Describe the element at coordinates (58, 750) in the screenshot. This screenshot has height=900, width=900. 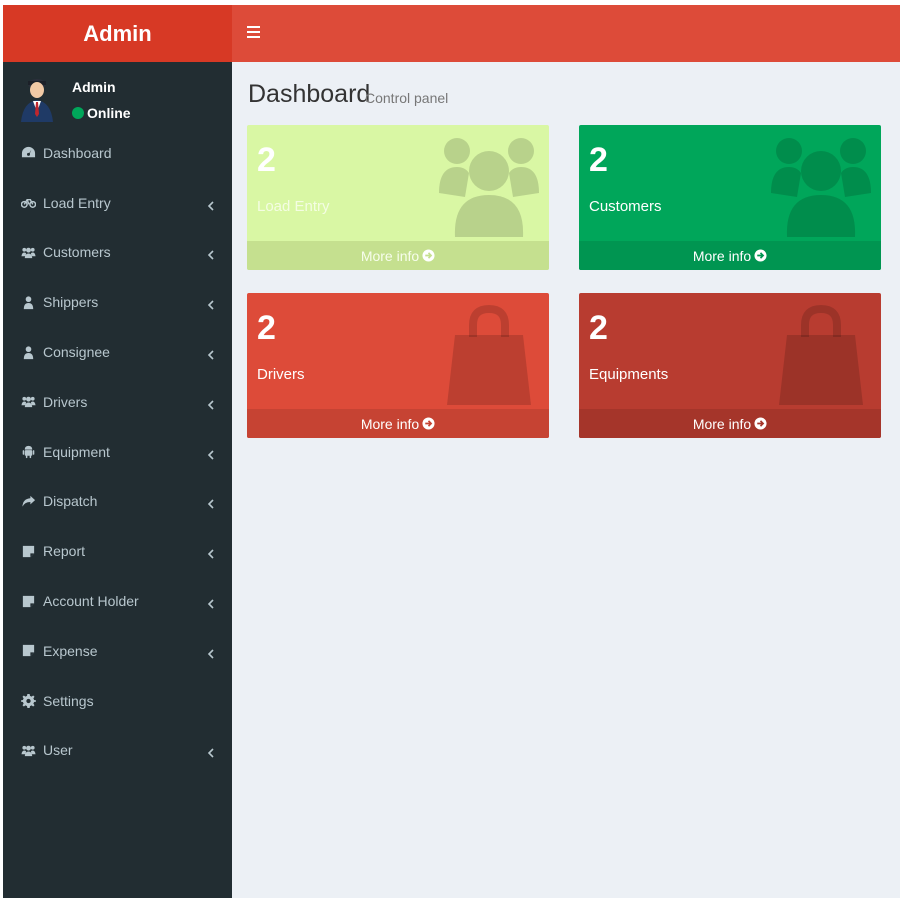
I see `sidebar-item-label: User` at that location.